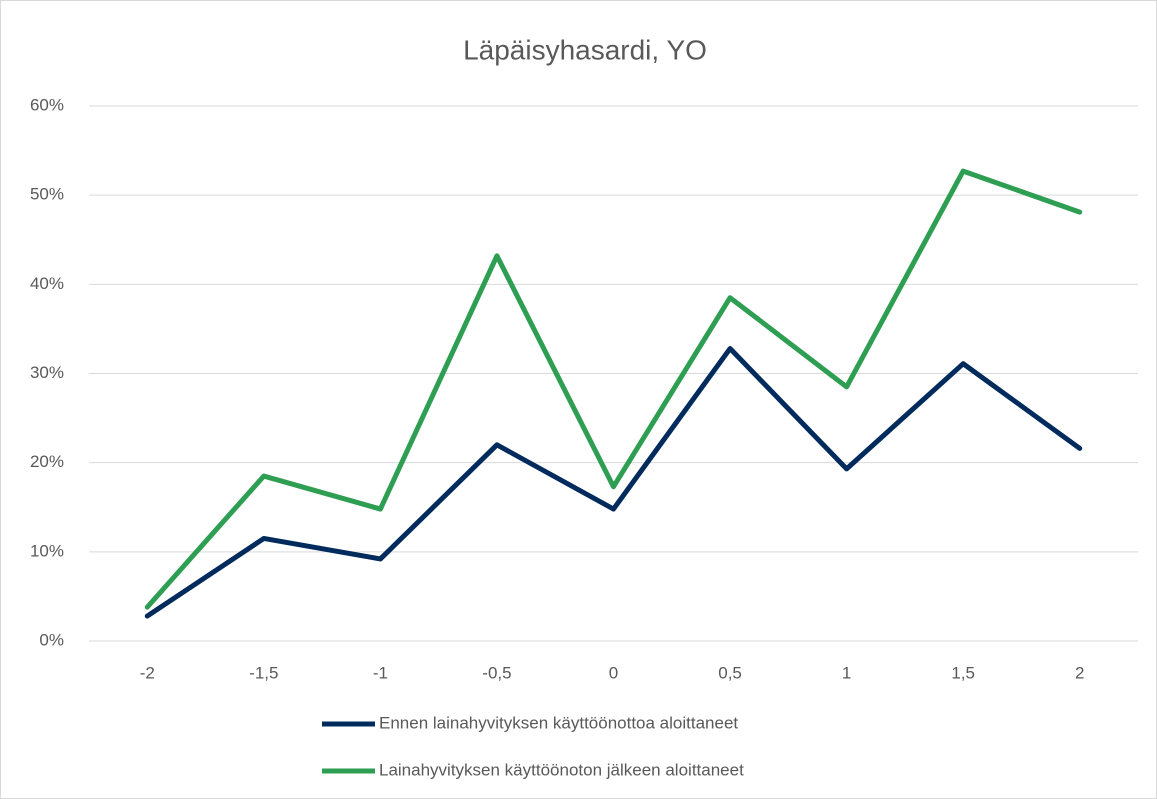 The image size is (1157, 799). Describe the element at coordinates (147, 672) in the screenshot. I see `x-tick-label: -2` at that location.